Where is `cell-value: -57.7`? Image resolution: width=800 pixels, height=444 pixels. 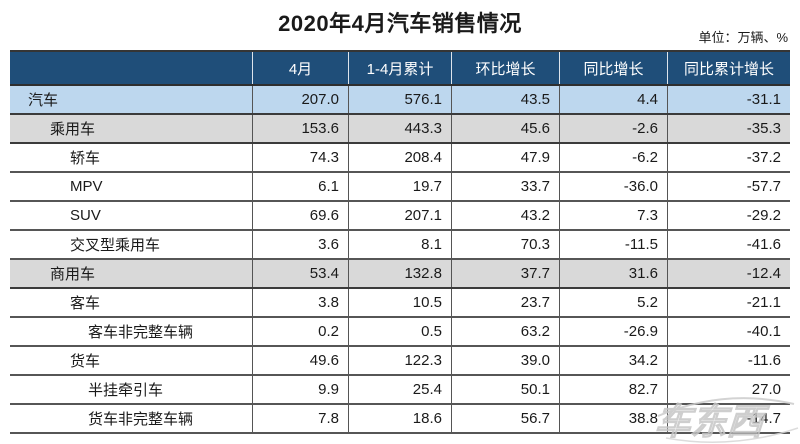 cell-value: -57.7 is located at coordinates (763, 186).